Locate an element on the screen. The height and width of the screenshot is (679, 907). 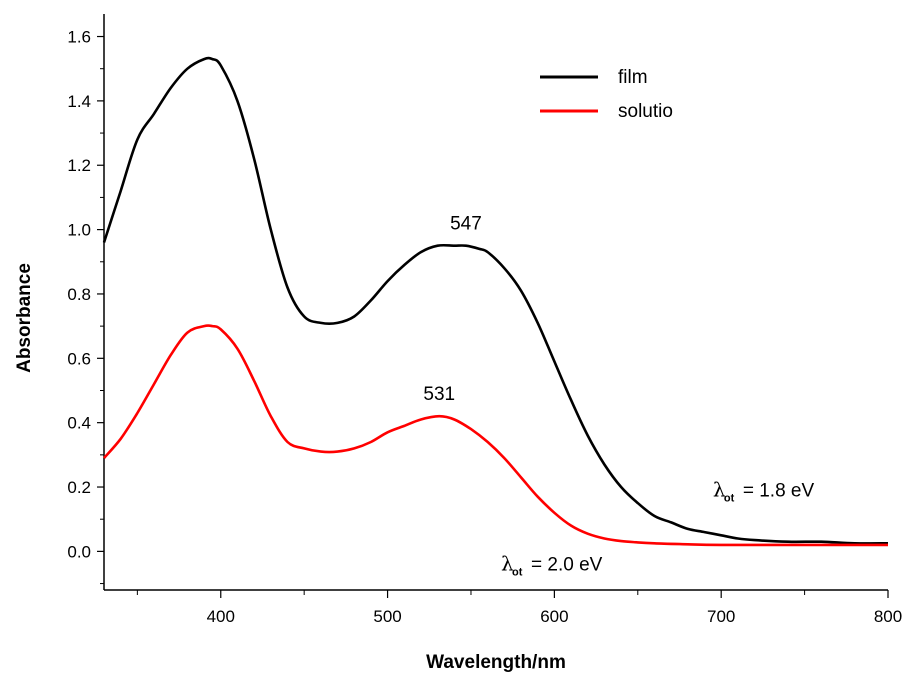
y-tick-label: 1.0 is located at coordinates (79, 230).